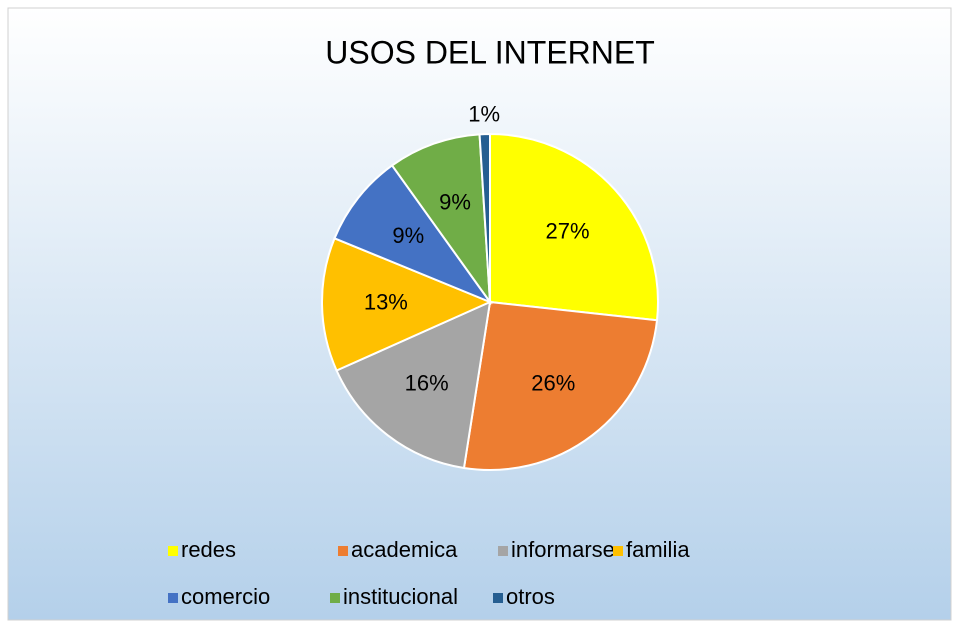 The image size is (959, 628). What do you see at coordinates (530, 596) in the screenshot?
I see `legend-label: otros` at bounding box center [530, 596].